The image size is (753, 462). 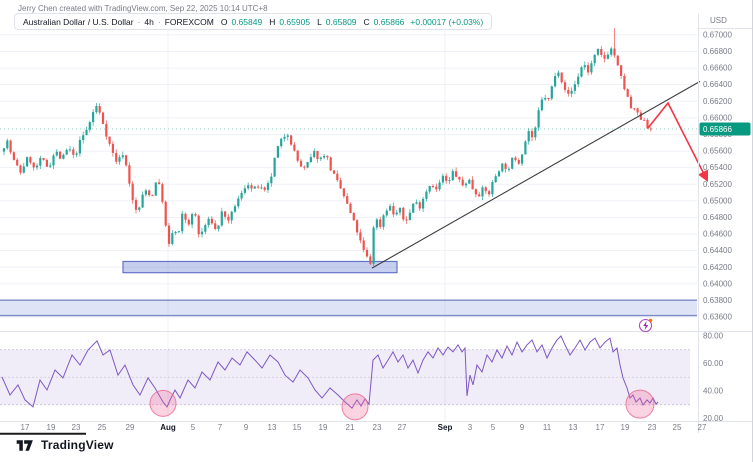 I want to click on svg-text: 0.65866, so click(x=717, y=129).